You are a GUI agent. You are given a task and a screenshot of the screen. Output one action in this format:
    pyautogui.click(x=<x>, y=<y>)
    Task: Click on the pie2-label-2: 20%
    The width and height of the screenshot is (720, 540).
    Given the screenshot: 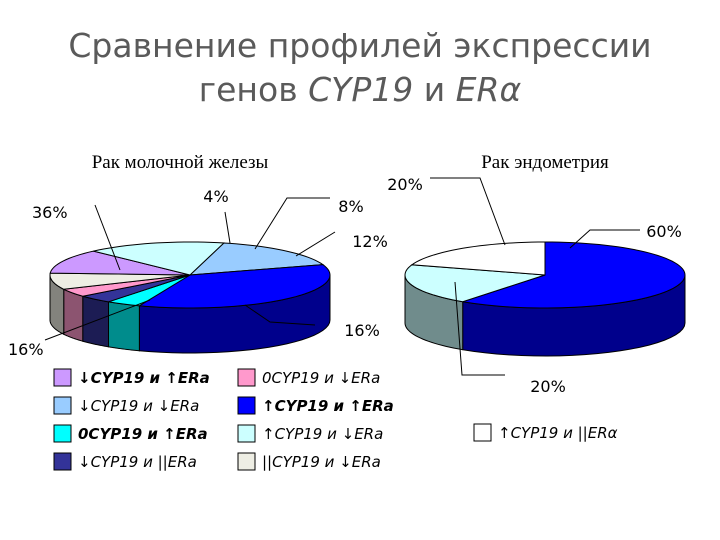 What is the action you would take?
    pyautogui.click(x=405, y=184)
    